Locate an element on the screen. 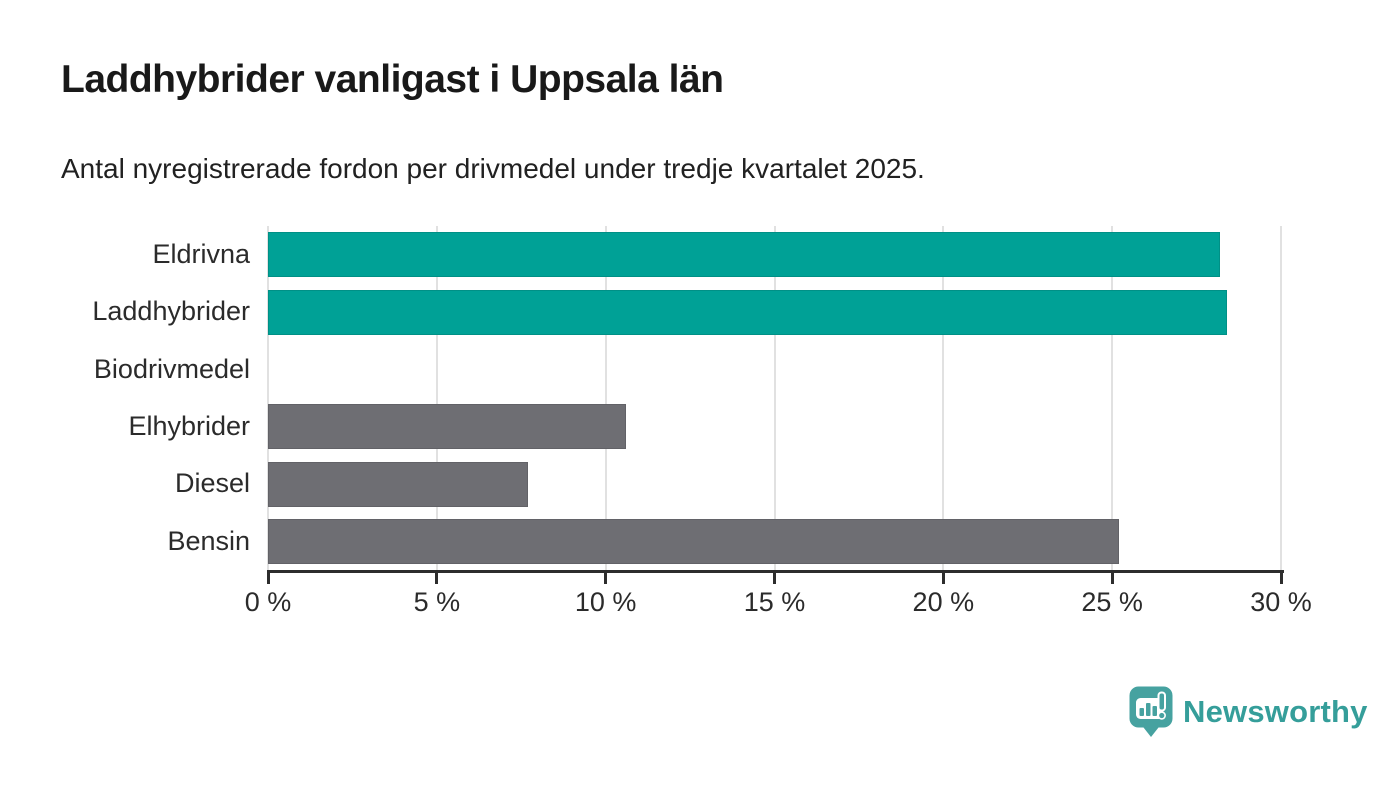 This screenshot has width=1400, height=793. x-tick-label-0: 0 % is located at coordinates (268, 602).